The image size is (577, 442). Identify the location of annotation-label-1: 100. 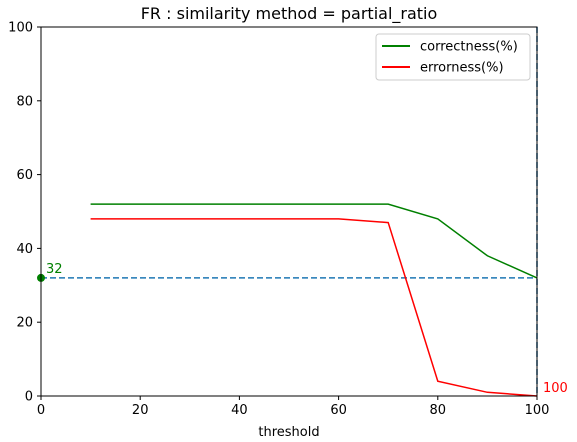
(555, 388).